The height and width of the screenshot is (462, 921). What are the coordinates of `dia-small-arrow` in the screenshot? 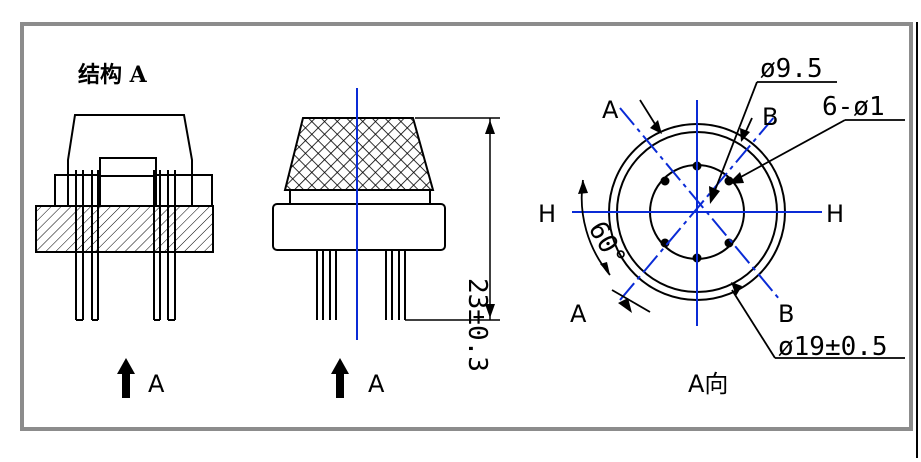 It's located at (714, 195).